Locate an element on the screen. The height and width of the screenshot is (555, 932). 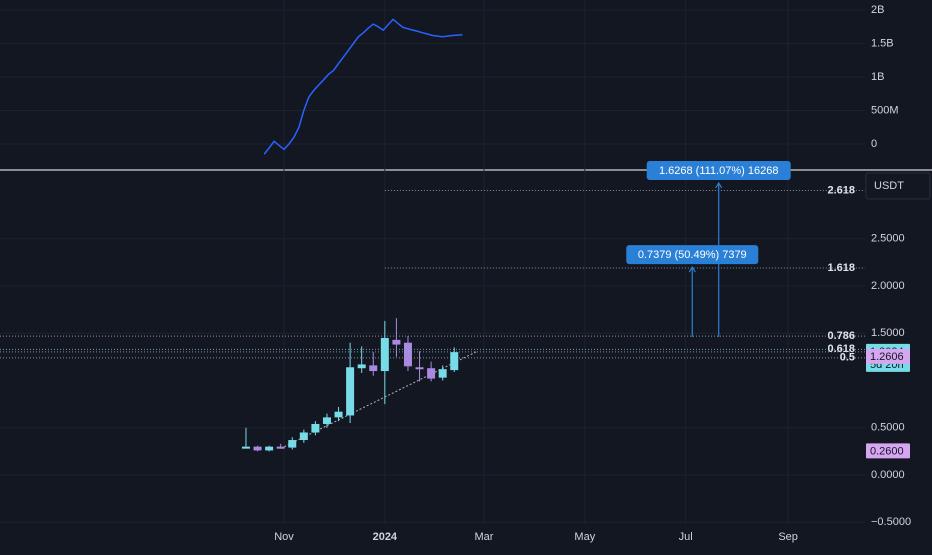
marker-1-tag is located at coordinates (888, 356).